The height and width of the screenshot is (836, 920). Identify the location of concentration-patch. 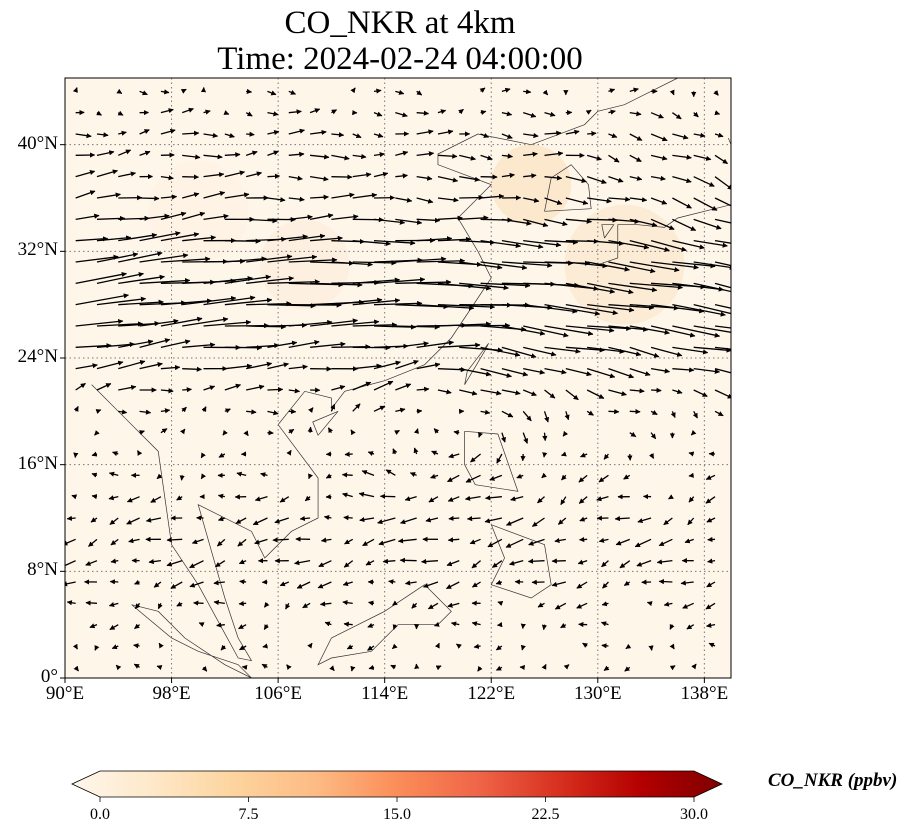
(304, 264).